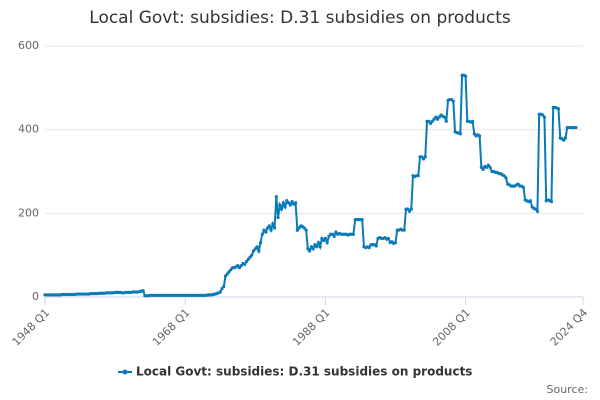 This screenshot has width=600, height=400. I want to click on x-tick-label: 1948 Q1, so click(31, 327).